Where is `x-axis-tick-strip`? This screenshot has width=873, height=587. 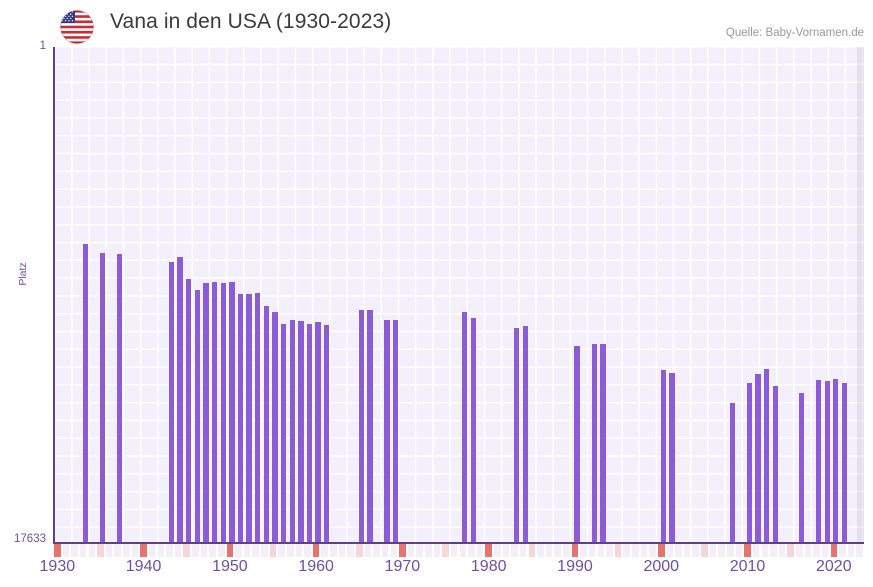
x-axis-tick-strip is located at coordinates (458, 550).